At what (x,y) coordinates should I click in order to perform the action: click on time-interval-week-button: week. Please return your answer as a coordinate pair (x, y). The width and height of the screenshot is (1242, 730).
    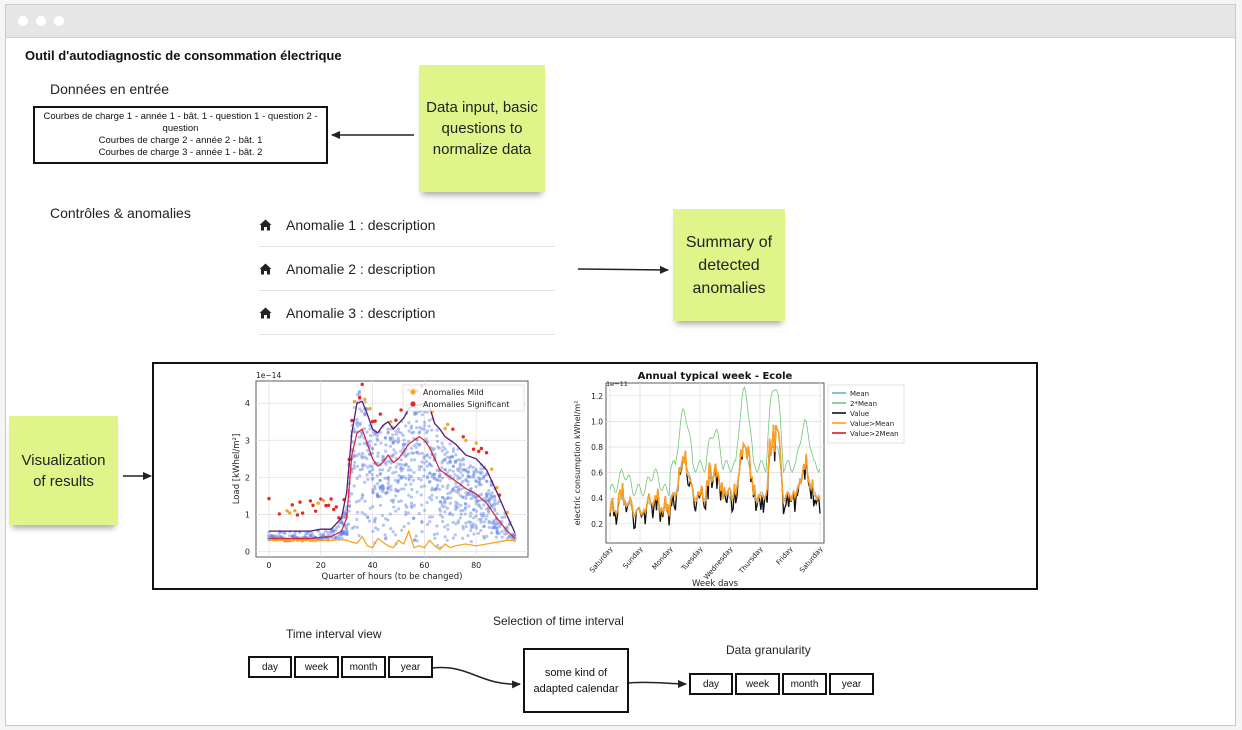
    Looking at the image, I should click on (316, 667).